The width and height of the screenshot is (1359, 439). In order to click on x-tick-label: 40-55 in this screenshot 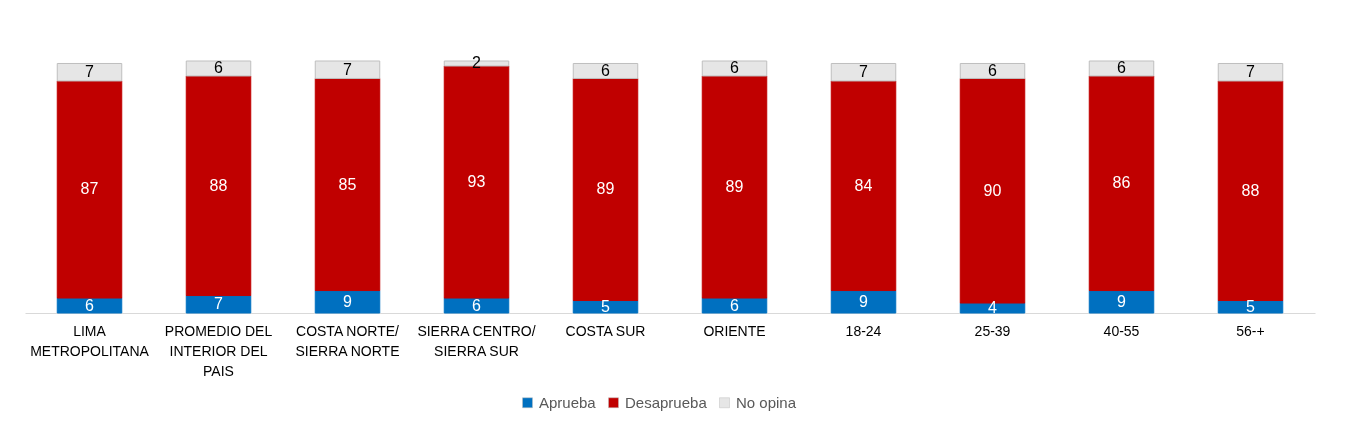, I will do `click(1121, 331)`.